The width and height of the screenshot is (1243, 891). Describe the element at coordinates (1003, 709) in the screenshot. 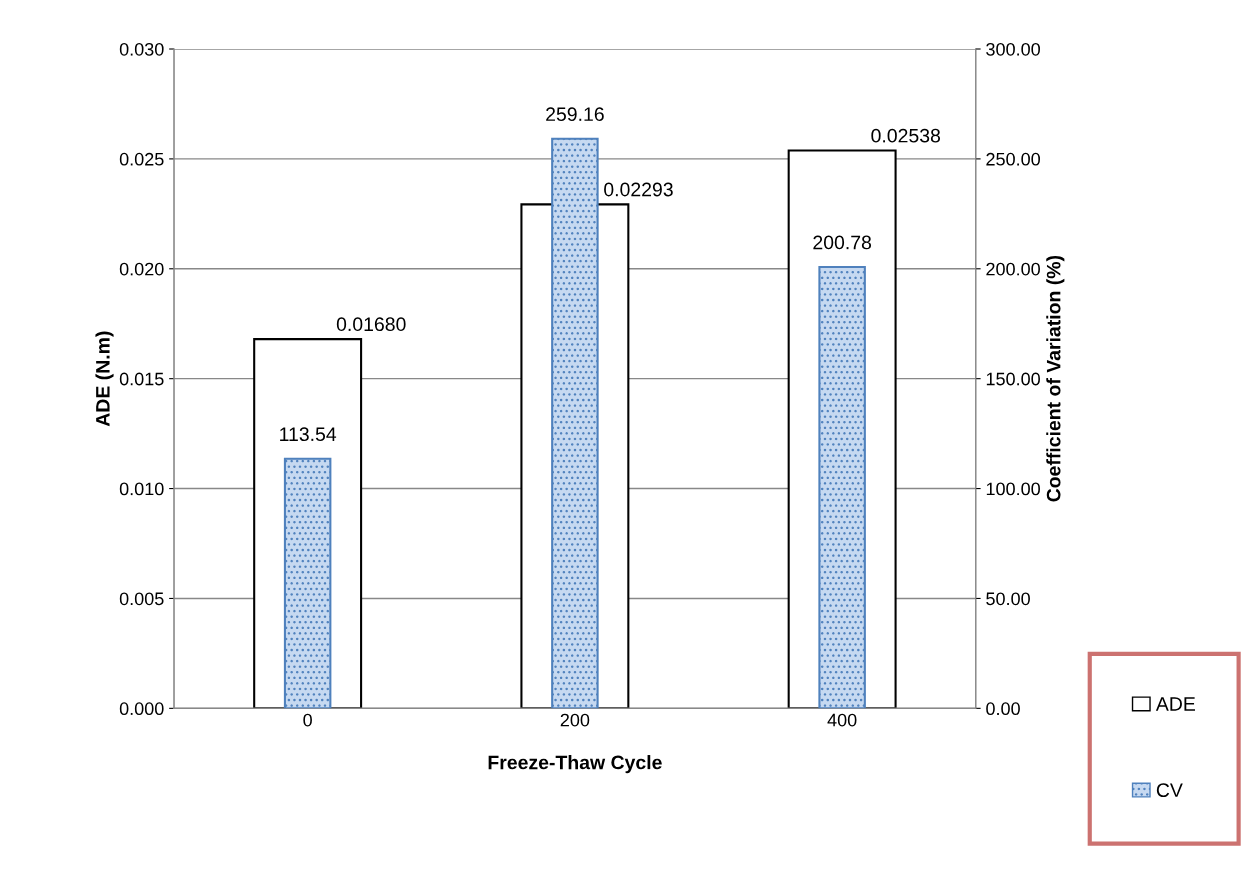

I see `y2-tick-label: 0.00` at that location.